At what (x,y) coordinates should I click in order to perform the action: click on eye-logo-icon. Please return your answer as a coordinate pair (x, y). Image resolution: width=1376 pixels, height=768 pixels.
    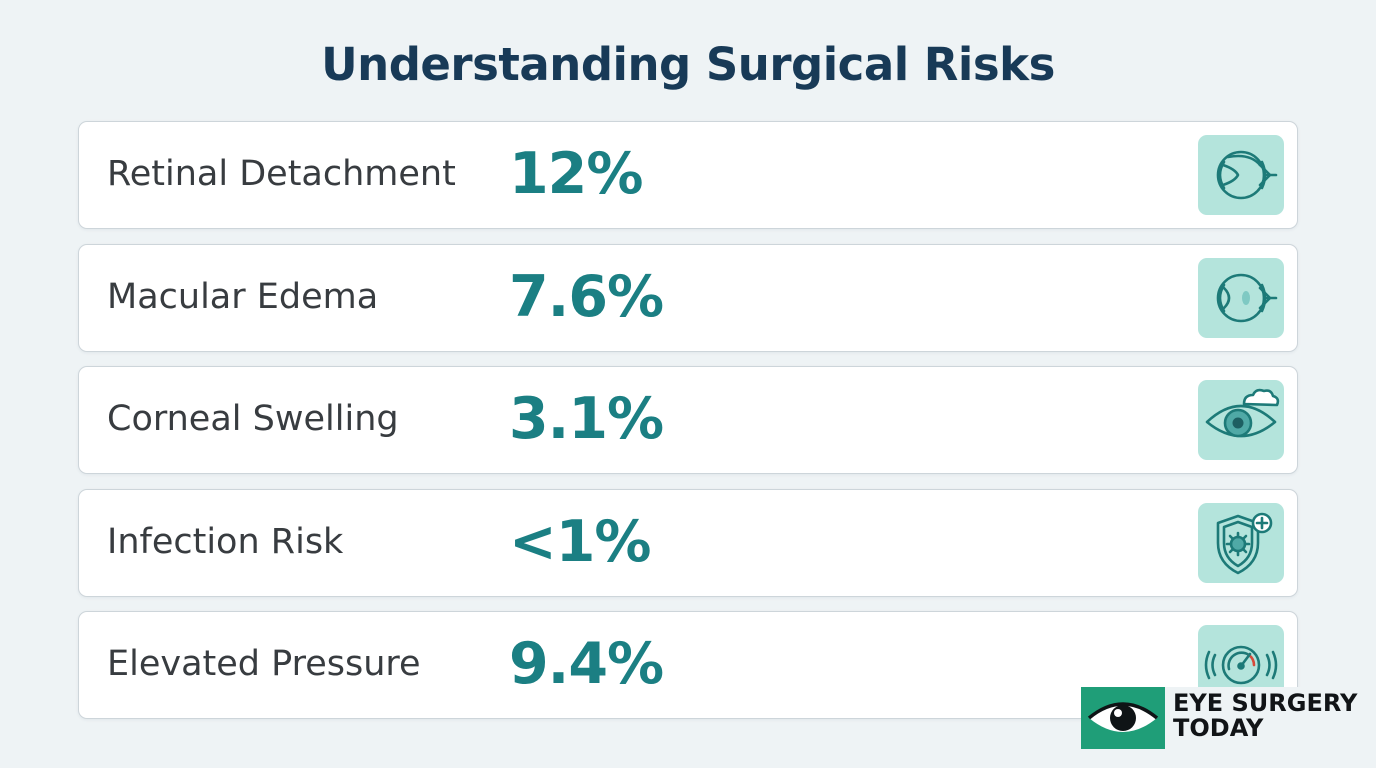
    Looking at the image, I should click on (1123, 718).